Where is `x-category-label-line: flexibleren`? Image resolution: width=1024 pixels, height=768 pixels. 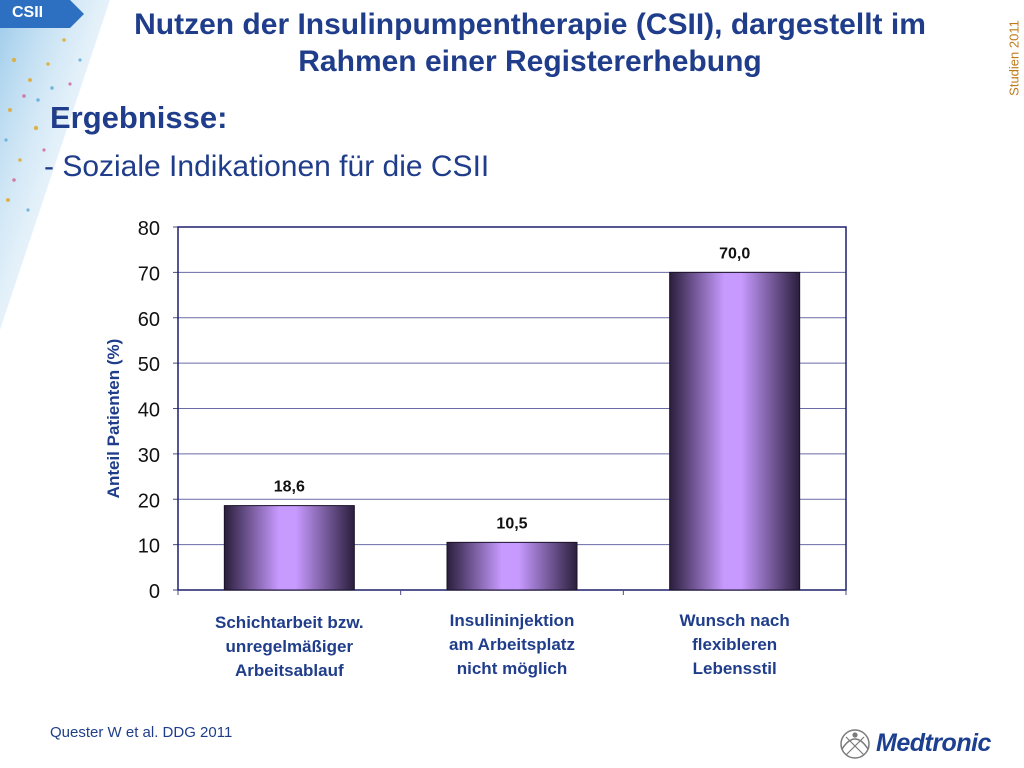
x-category-label-line: flexibleren is located at coordinates (735, 644).